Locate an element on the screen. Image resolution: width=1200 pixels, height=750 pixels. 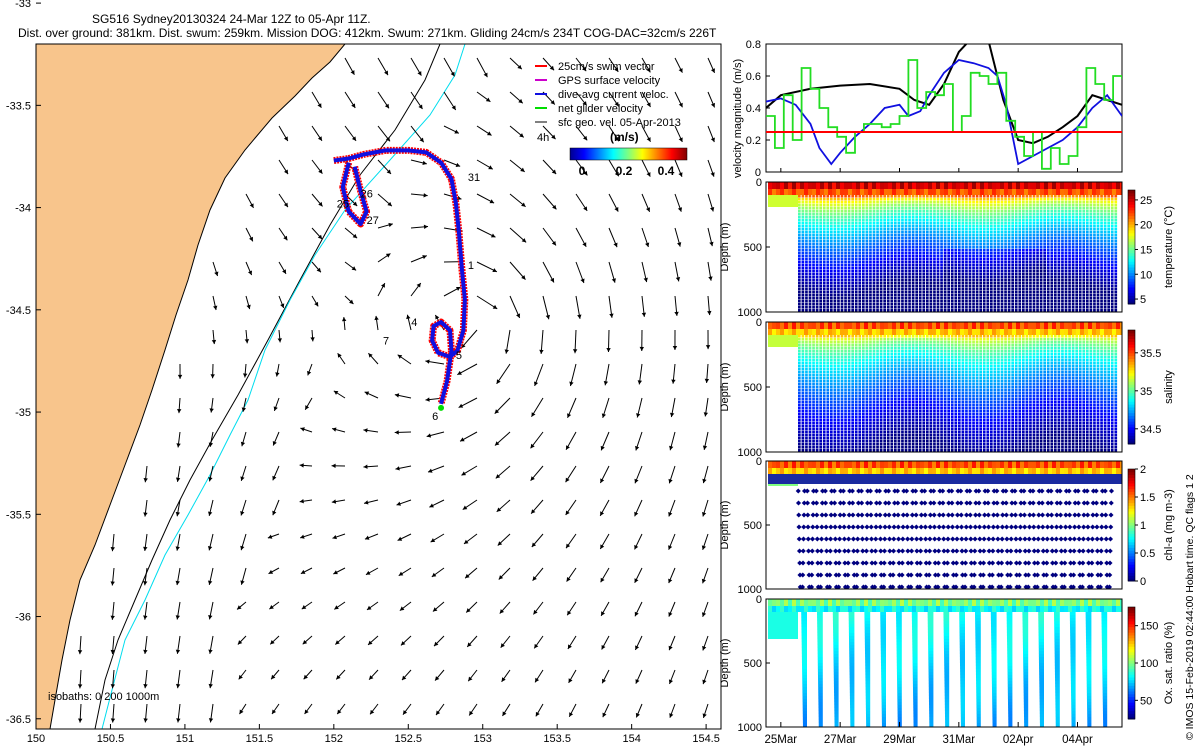
map-ytick-label: -34 is located at coordinates (23, 209).